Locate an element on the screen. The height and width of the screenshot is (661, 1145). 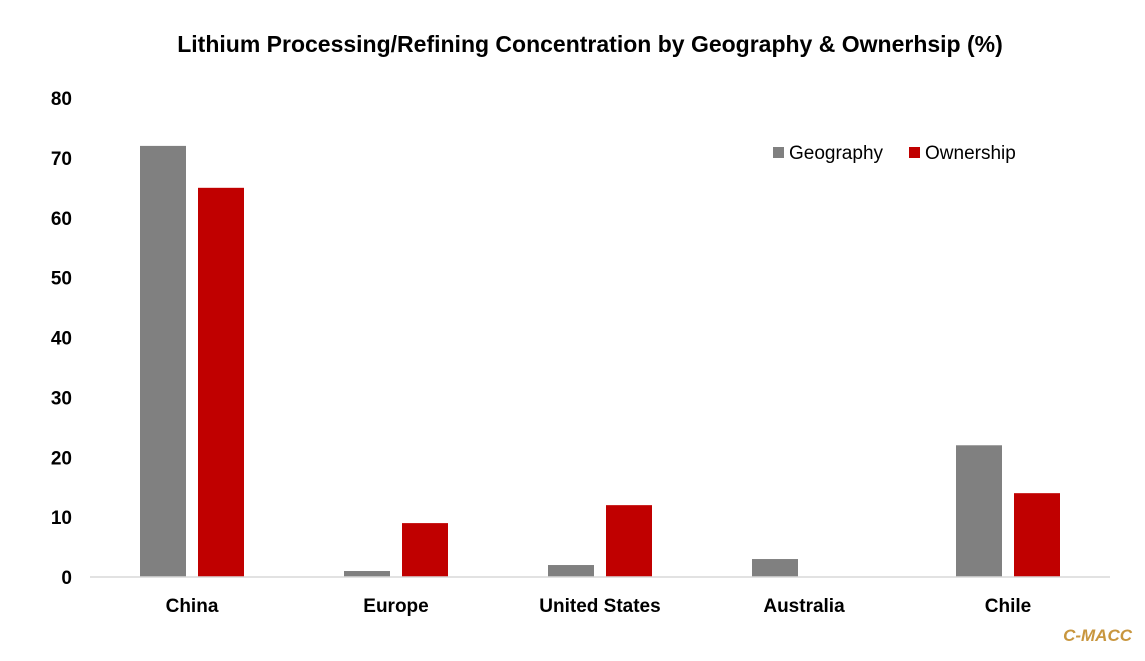
x-tick-label: Australia is located at coordinates (804, 606).